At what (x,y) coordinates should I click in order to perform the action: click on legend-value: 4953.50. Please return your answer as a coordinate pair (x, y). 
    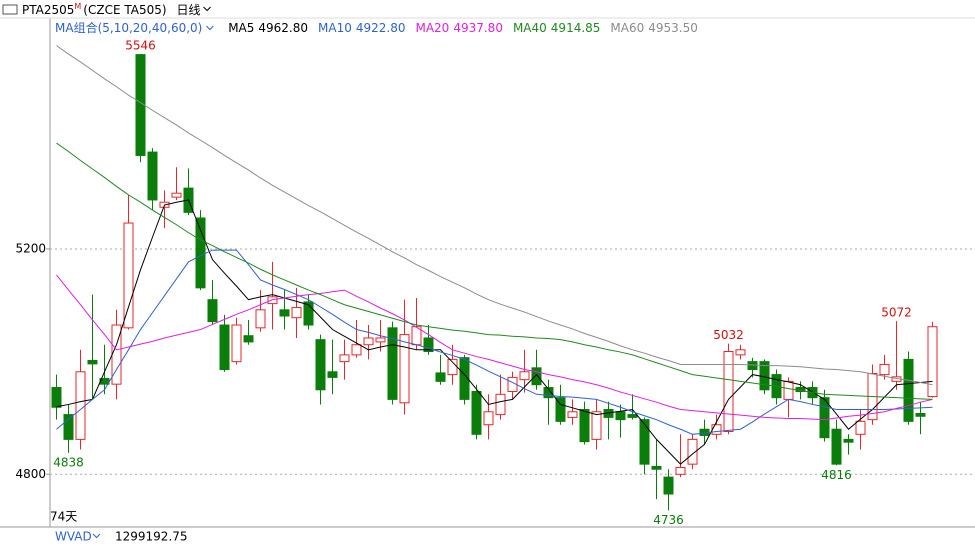
    Looking at the image, I should click on (673, 28).